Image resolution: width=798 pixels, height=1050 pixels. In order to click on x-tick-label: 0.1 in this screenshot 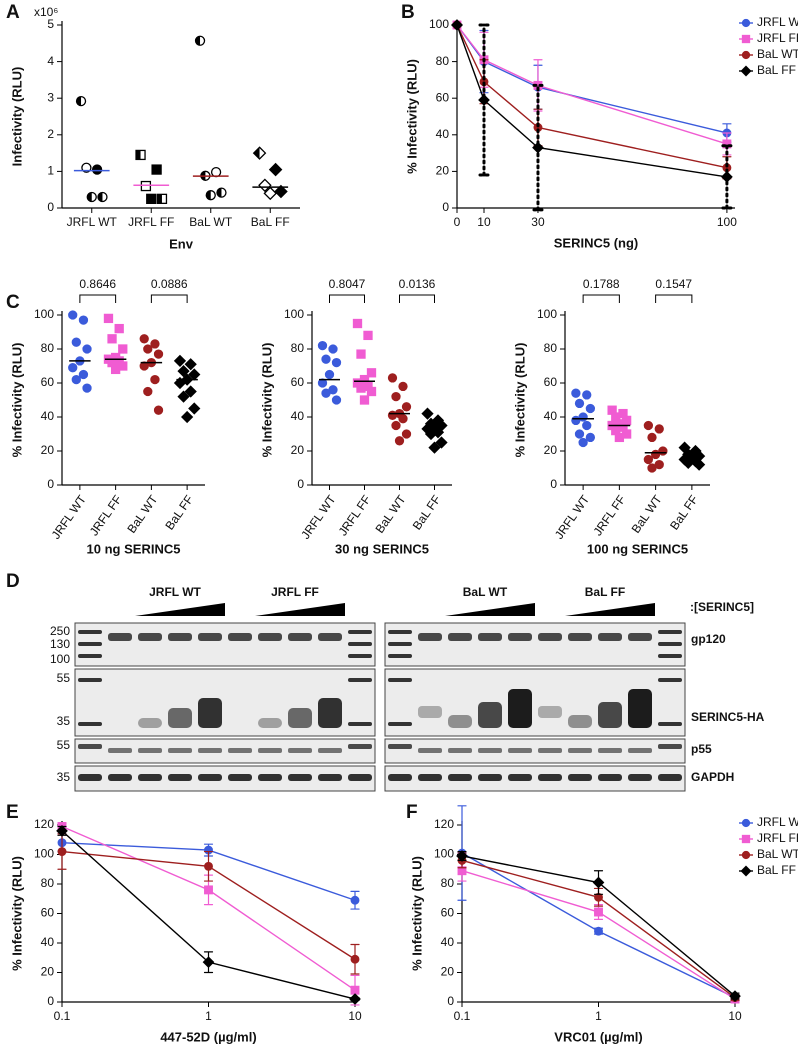, I will do `click(62, 1016)`.